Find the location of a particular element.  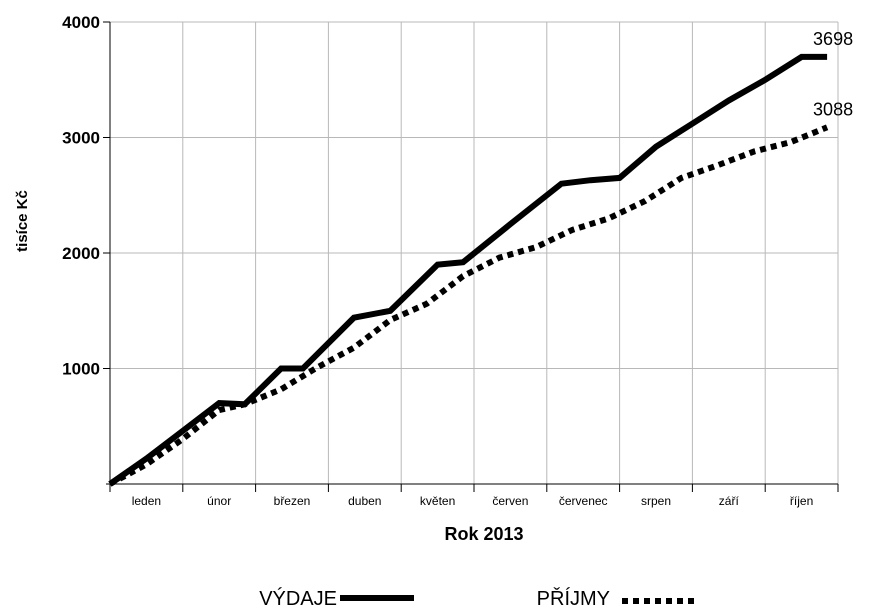

legend-label-prijmy: PŘÍJMY is located at coordinates (573, 598).